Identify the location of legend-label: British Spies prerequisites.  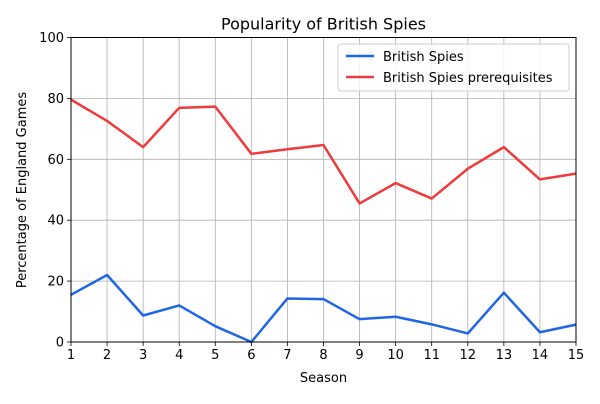
(468, 78).